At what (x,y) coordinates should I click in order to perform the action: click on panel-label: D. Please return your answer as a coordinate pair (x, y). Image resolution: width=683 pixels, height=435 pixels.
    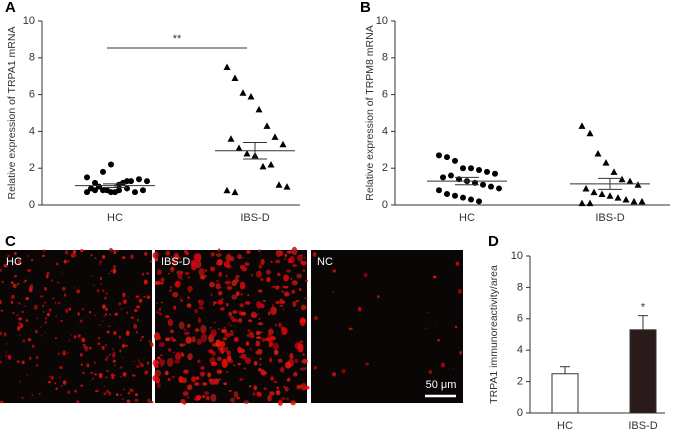
    Looking at the image, I should click on (493, 241).